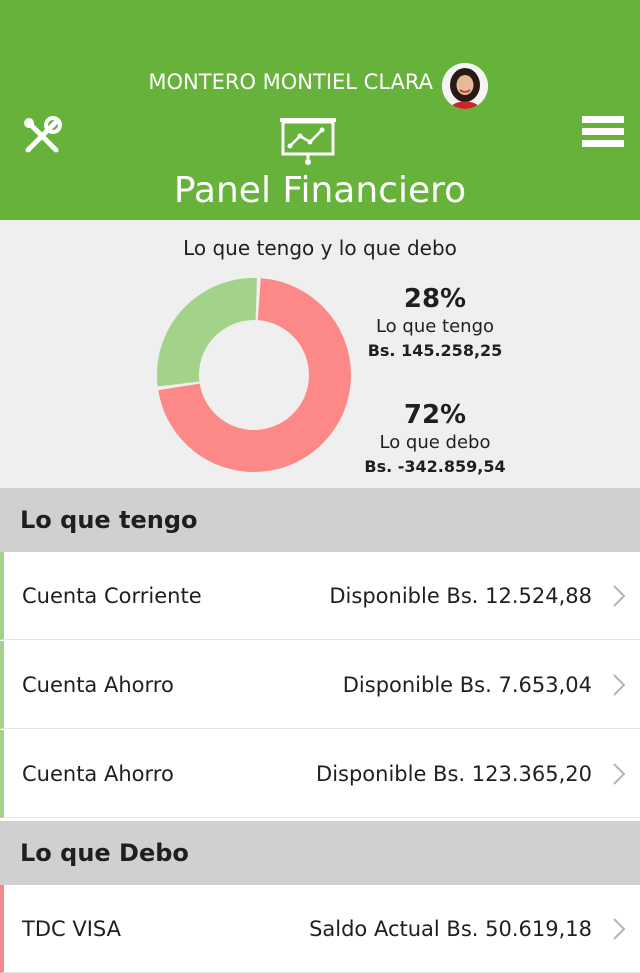 The height and width of the screenshot is (973, 640). Describe the element at coordinates (290, 82) in the screenshot. I see `user-name: MONTERO MONTIEL CLARA` at that location.